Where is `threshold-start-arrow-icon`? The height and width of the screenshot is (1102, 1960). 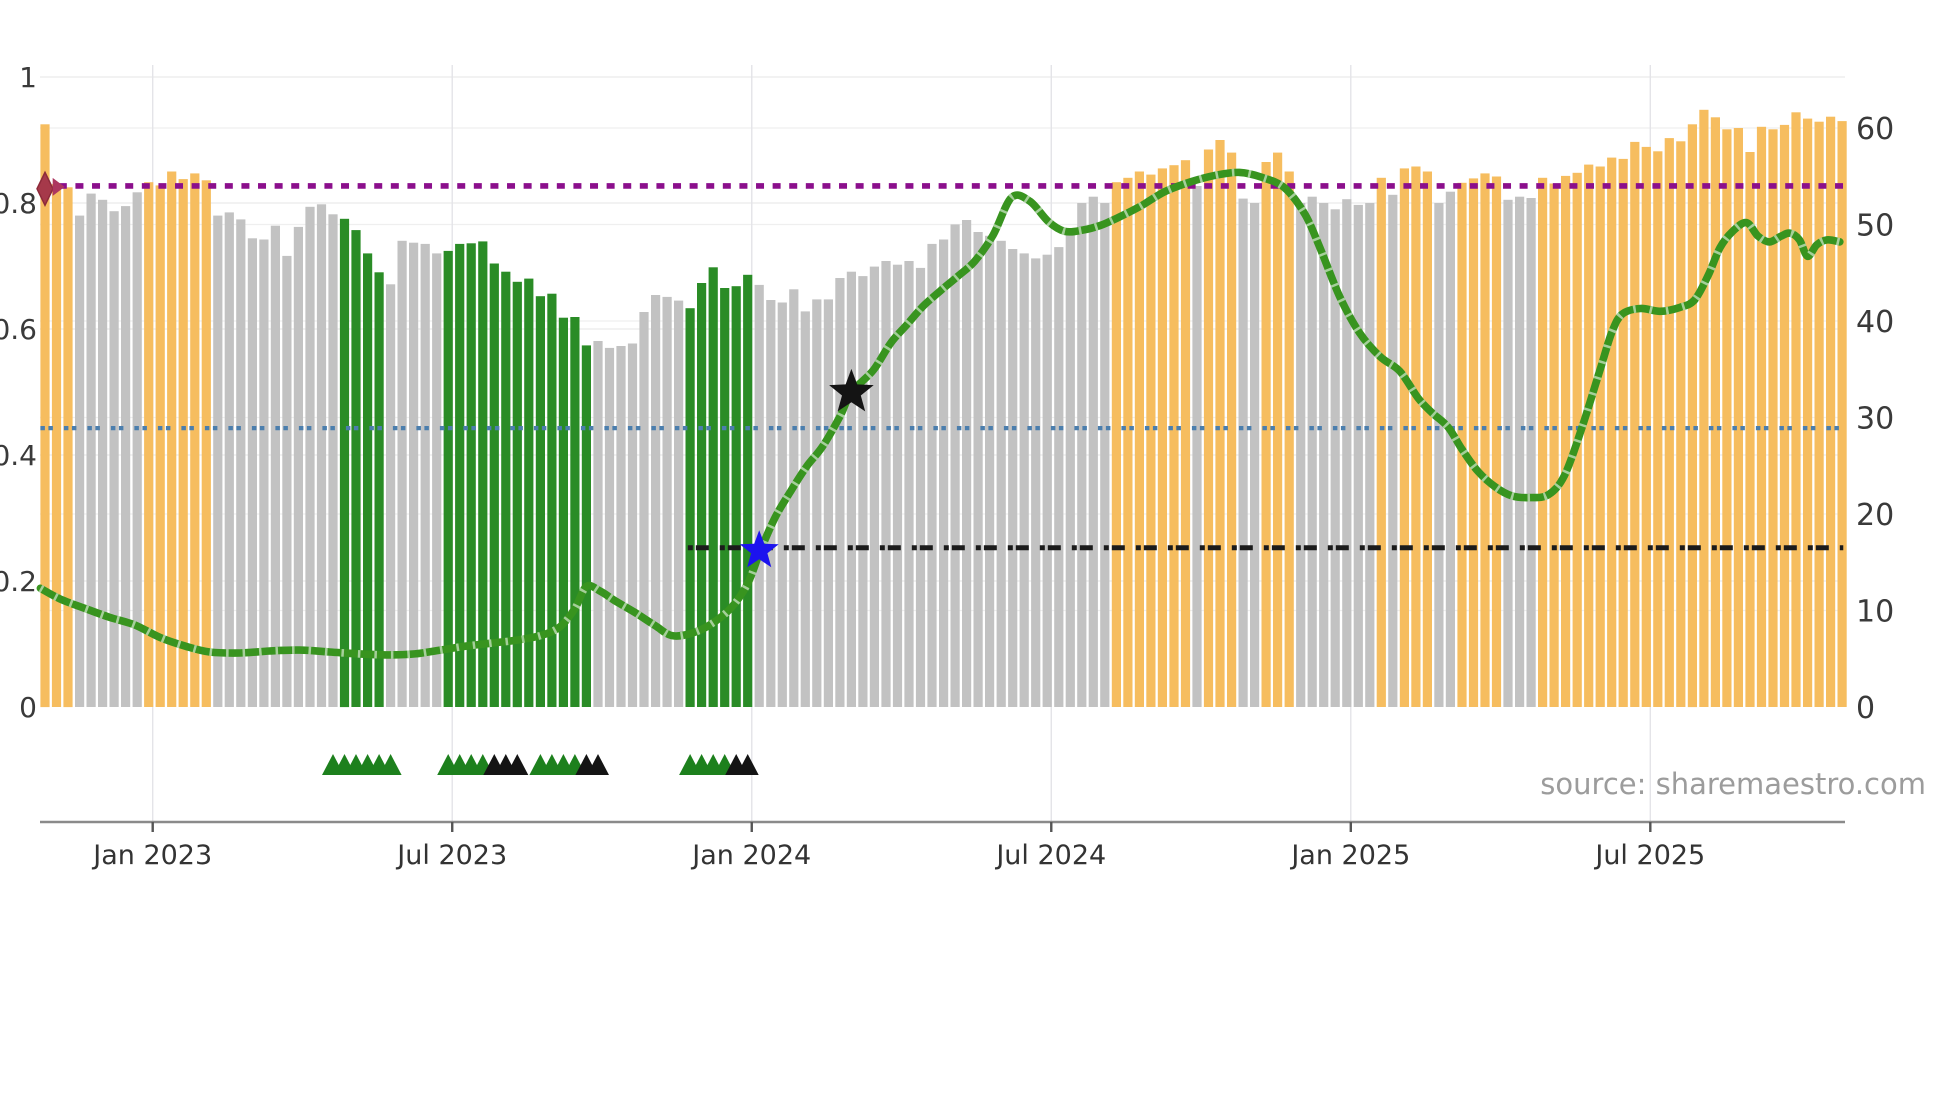
threshold-start-arrow-icon is located at coordinates (58, 186).